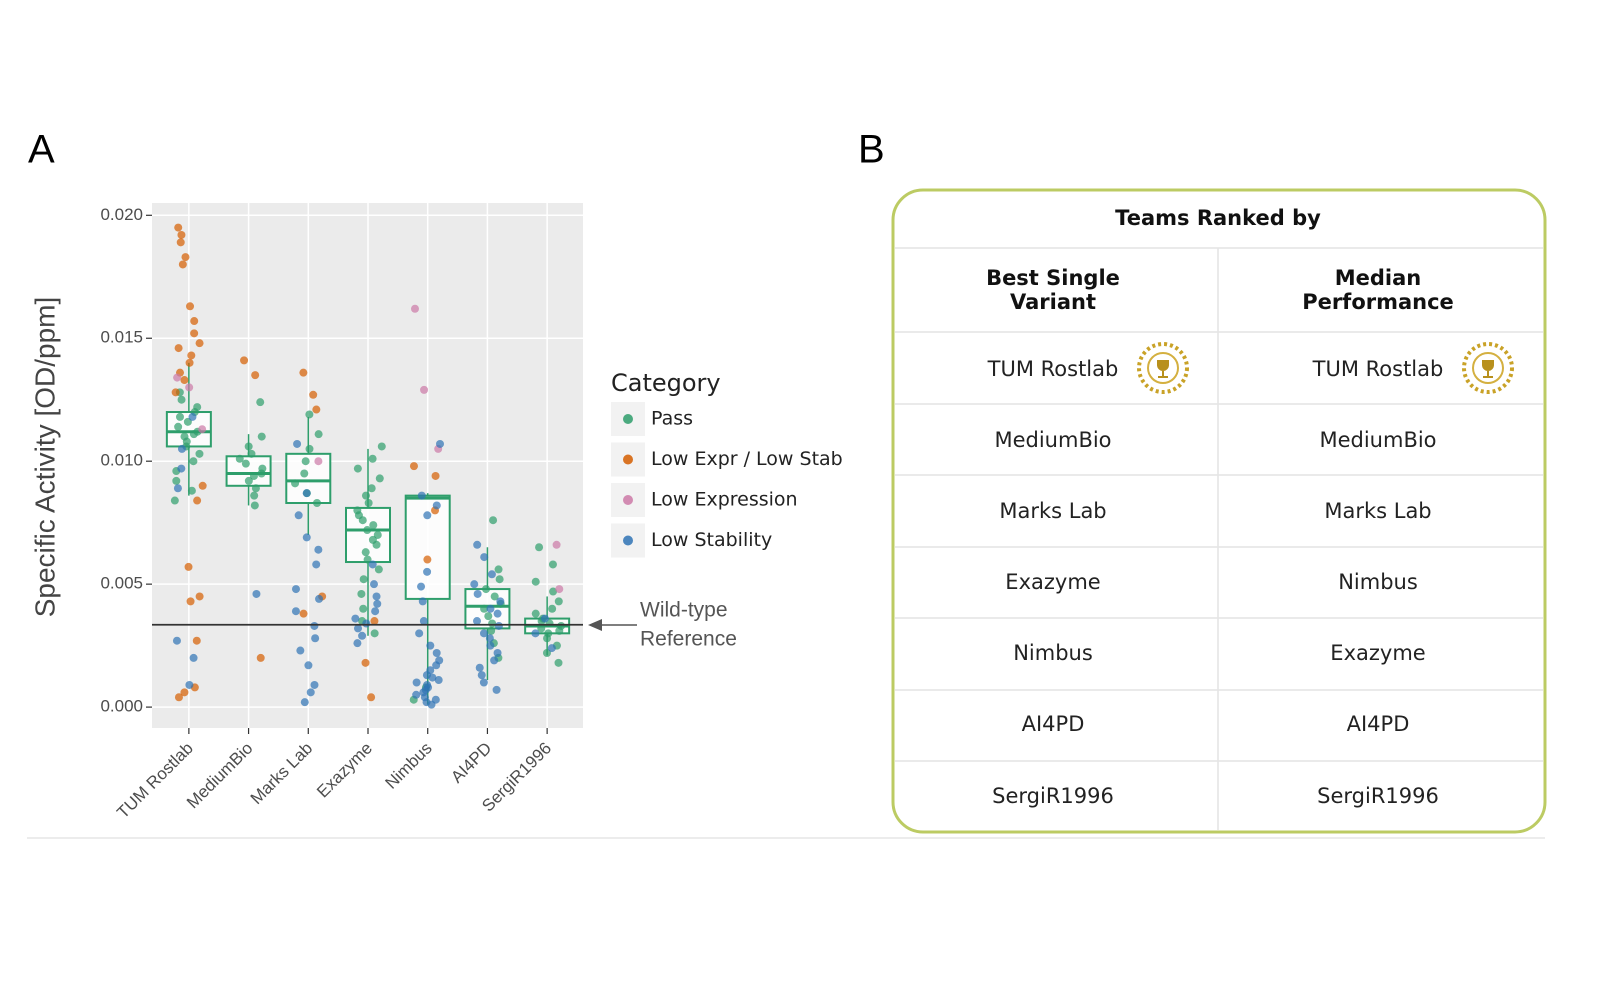 The image size is (1598, 990). What do you see at coordinates (121, 460) in the screenshot?
I see `y-tick-label: 0.010` at bounding box center [121, 460].